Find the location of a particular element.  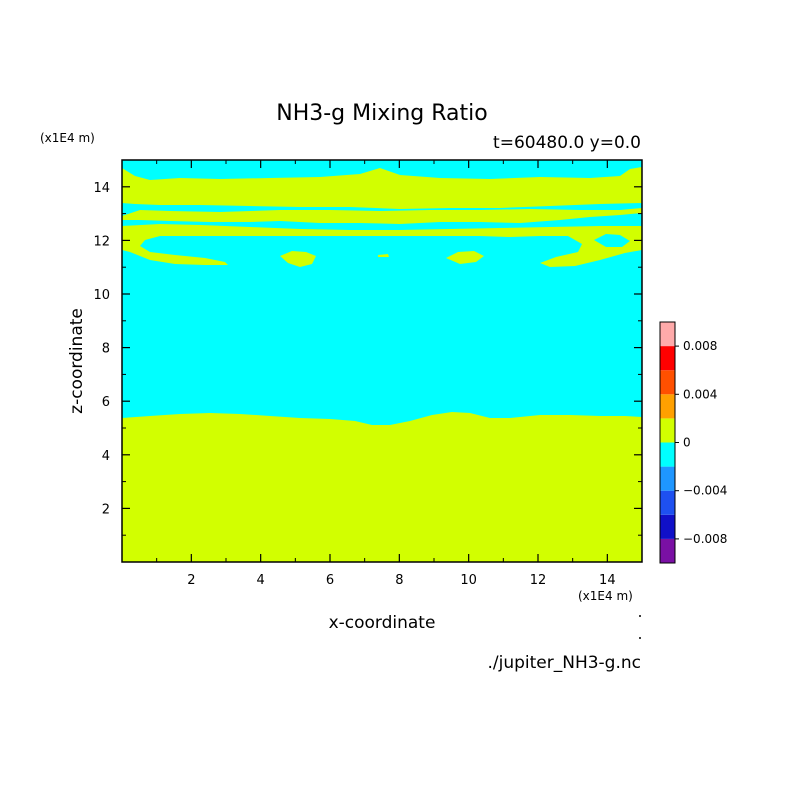

y-tick-label: 2 is located at coordinates (106, 509).